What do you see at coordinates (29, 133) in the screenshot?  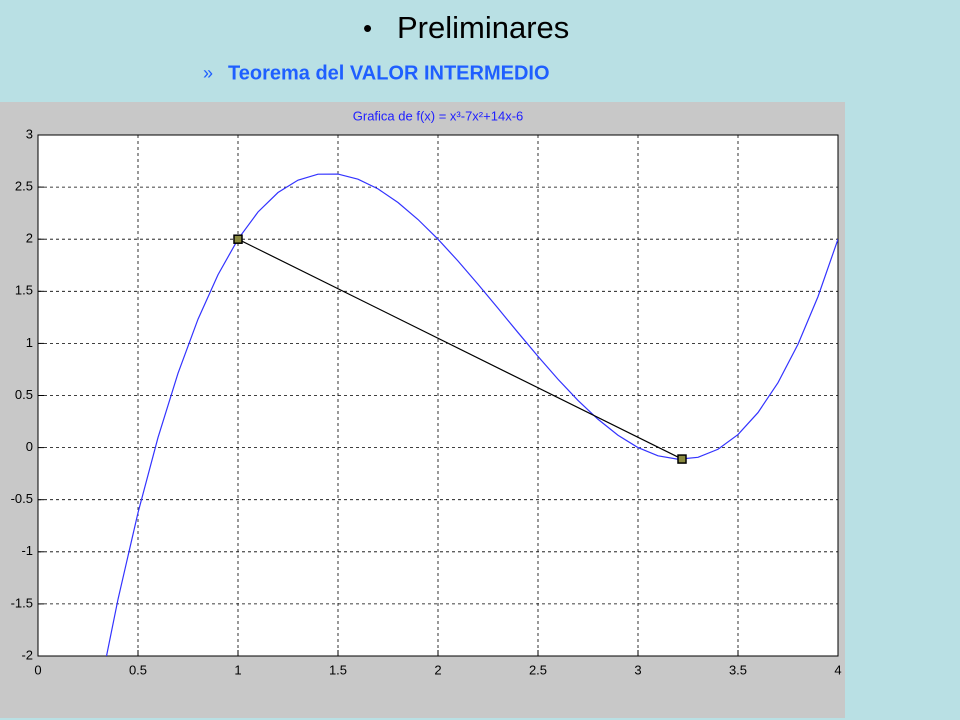 I see `y-tick-label: 3` at bounding box center [29, 133].